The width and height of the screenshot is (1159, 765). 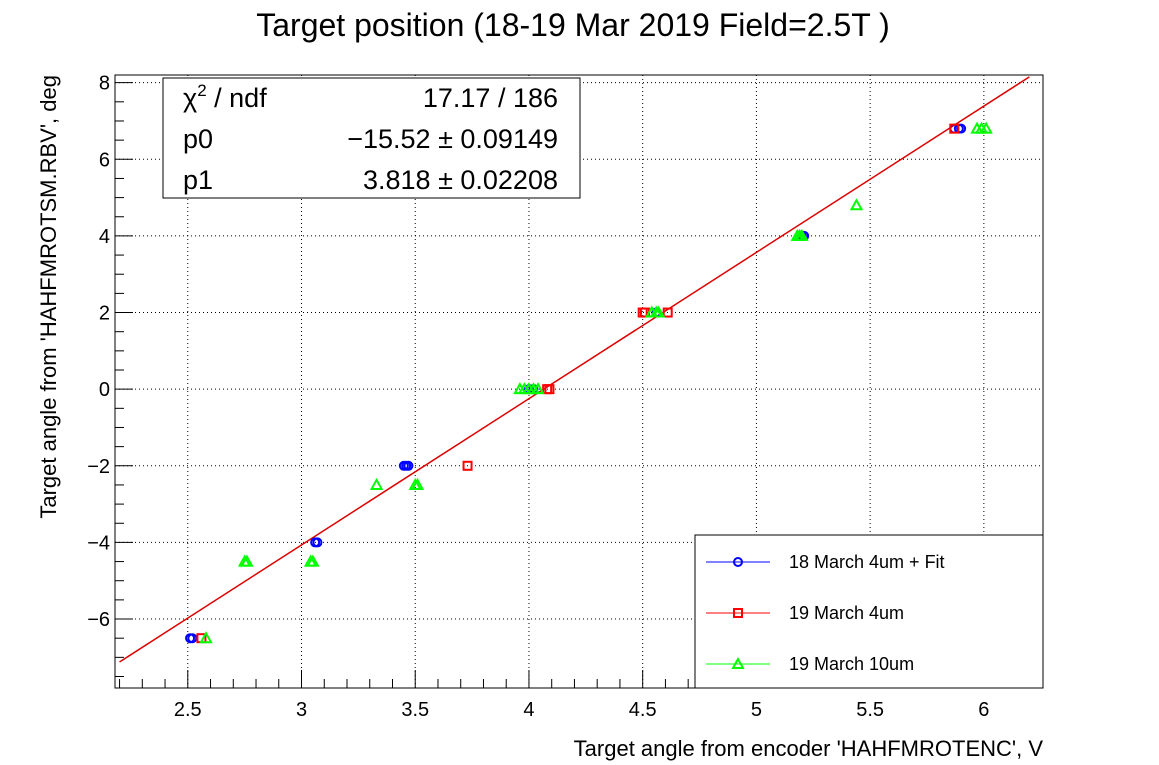 What do you see at coordinates (188, 710) in the screenshot?
I see `x-tick-label: 2.5` at bounding box center [188, 710].